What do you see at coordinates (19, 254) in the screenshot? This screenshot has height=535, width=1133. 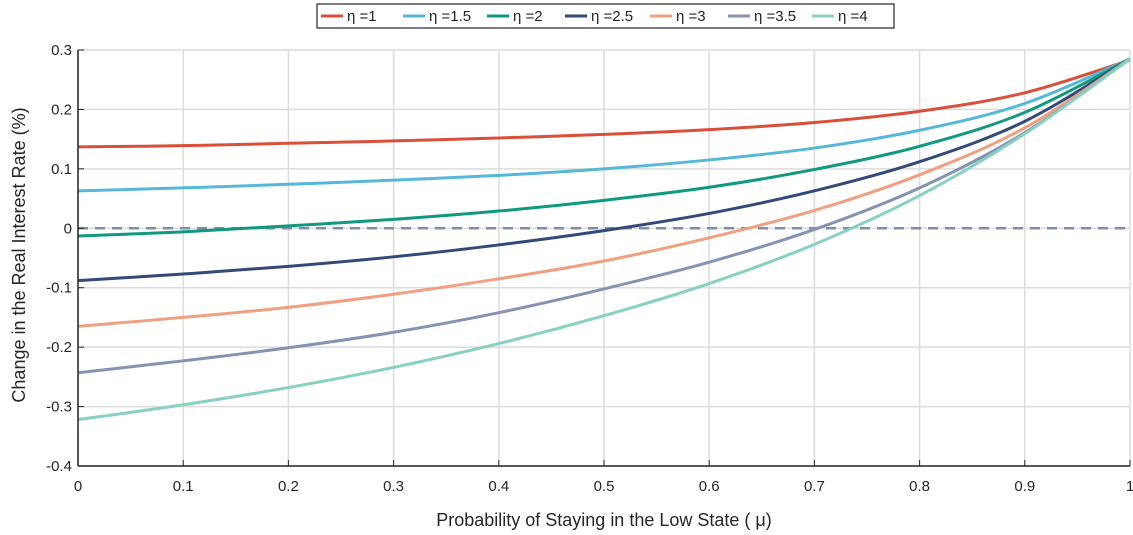 I see `y-axis-label: Change in the Real Interest Rate (%)` at bounding box center [19, 254].